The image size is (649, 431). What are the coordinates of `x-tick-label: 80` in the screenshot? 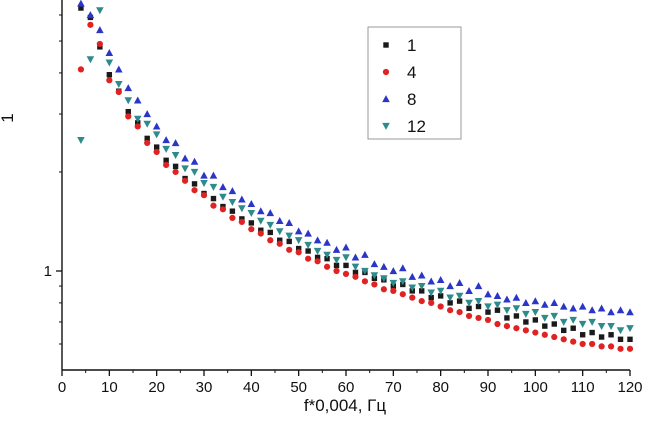 It's located at (440, 387).